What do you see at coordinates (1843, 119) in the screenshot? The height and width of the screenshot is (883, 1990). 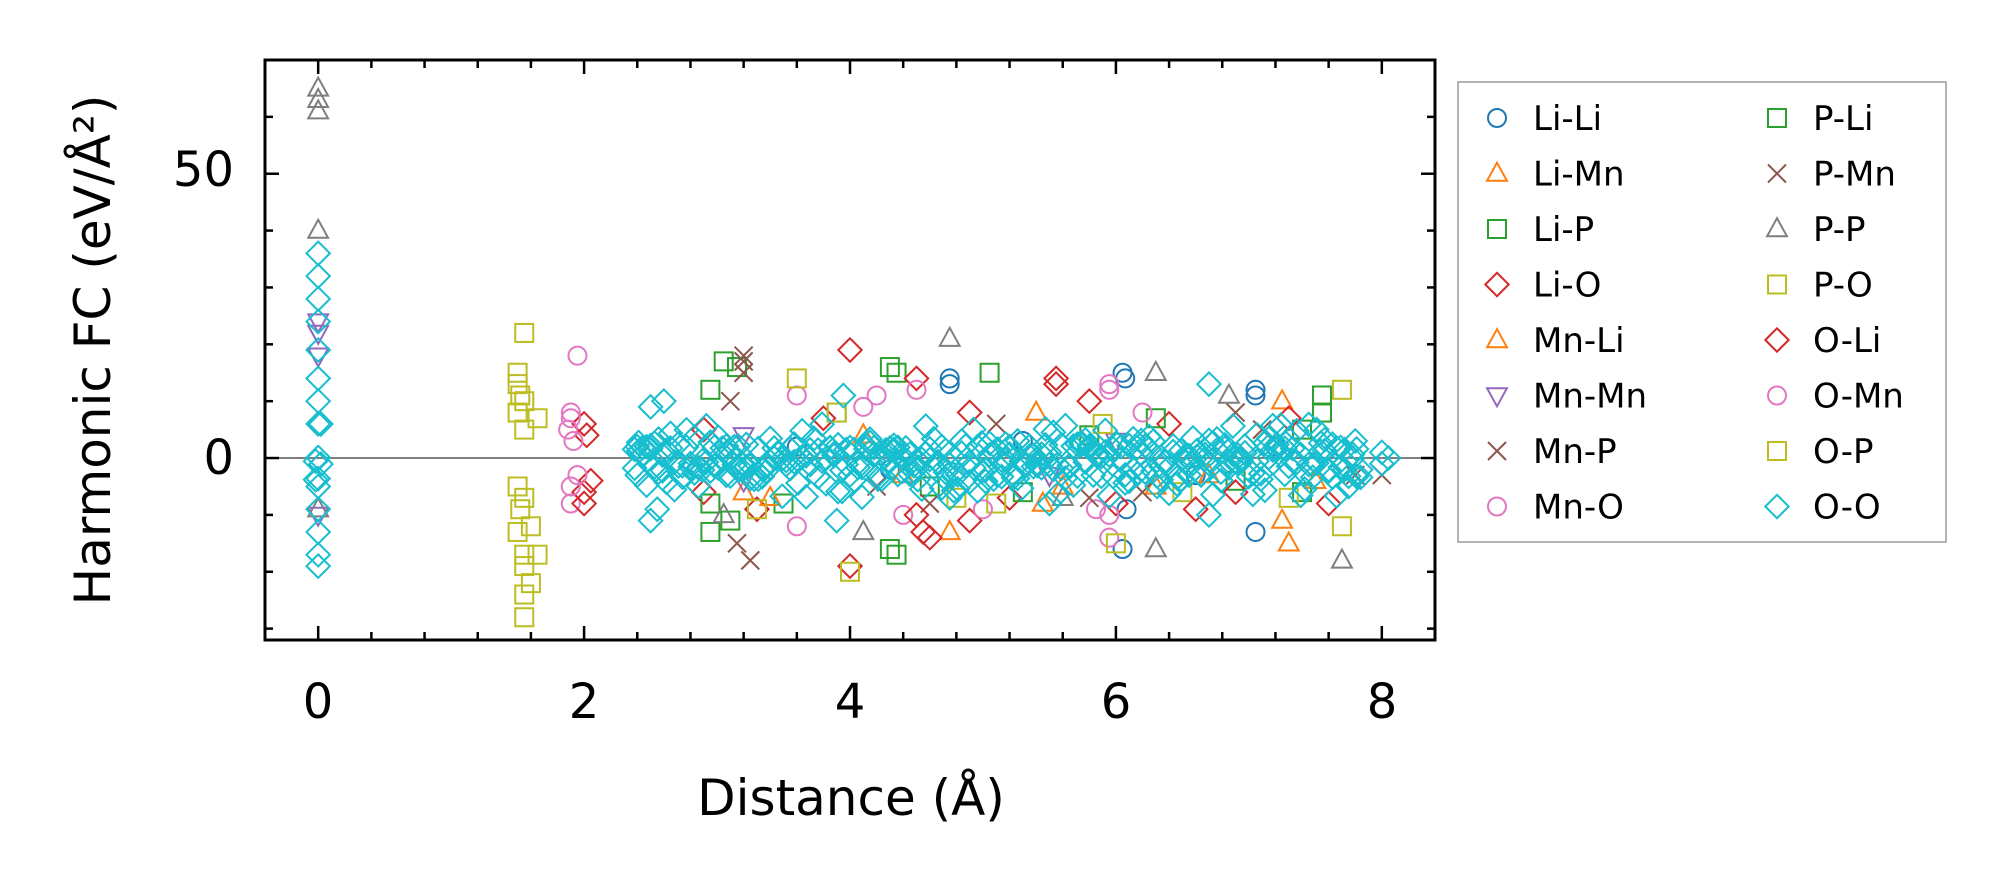 I see `legend-label-p-li: P-Li` at bounding box center [1843, 119].